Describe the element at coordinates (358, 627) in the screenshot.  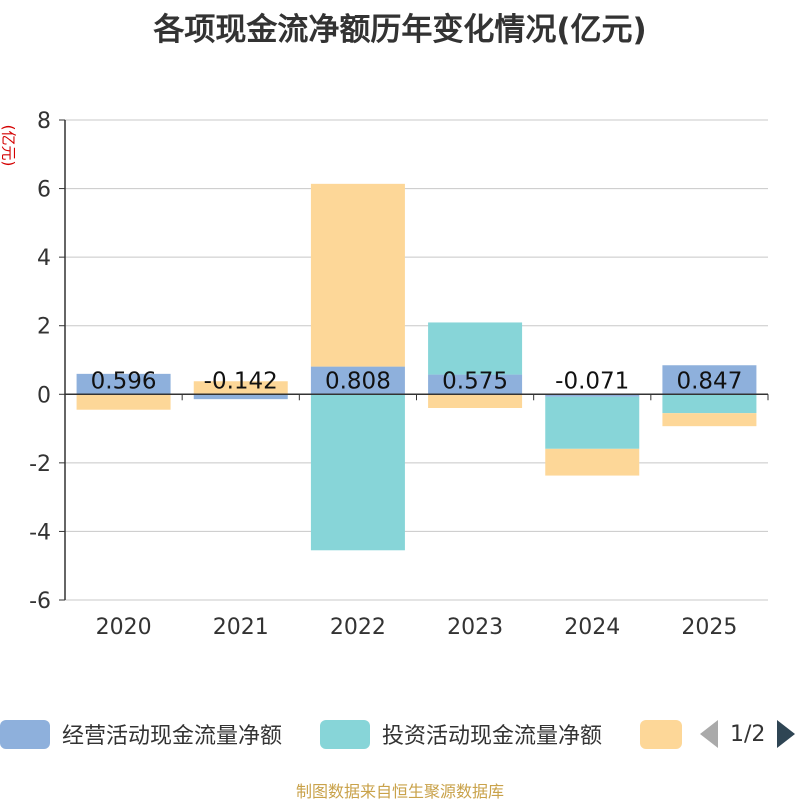
I see `x-tick-label: 2022` at that location.